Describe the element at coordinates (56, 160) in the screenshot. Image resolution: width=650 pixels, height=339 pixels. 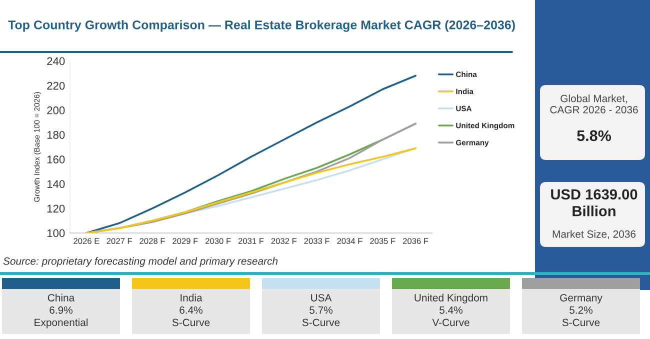
I see `y-tick-label: 160` at that location.